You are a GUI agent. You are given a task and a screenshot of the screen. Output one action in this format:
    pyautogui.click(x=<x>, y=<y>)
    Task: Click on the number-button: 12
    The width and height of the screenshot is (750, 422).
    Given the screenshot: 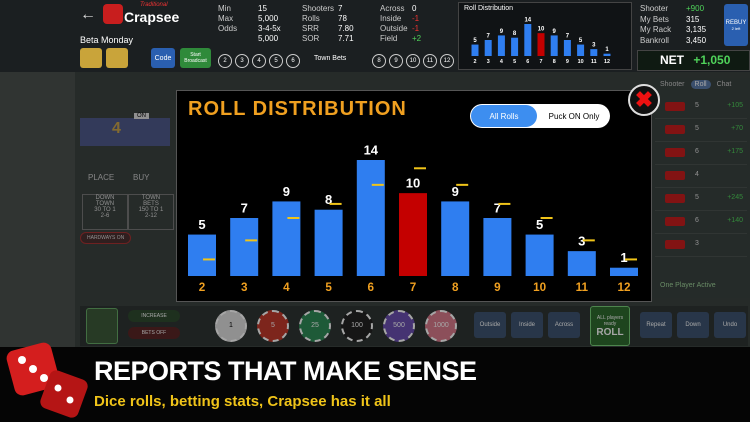 What is the action you would take?
    pyautogui.click(x=447, y=61)
    